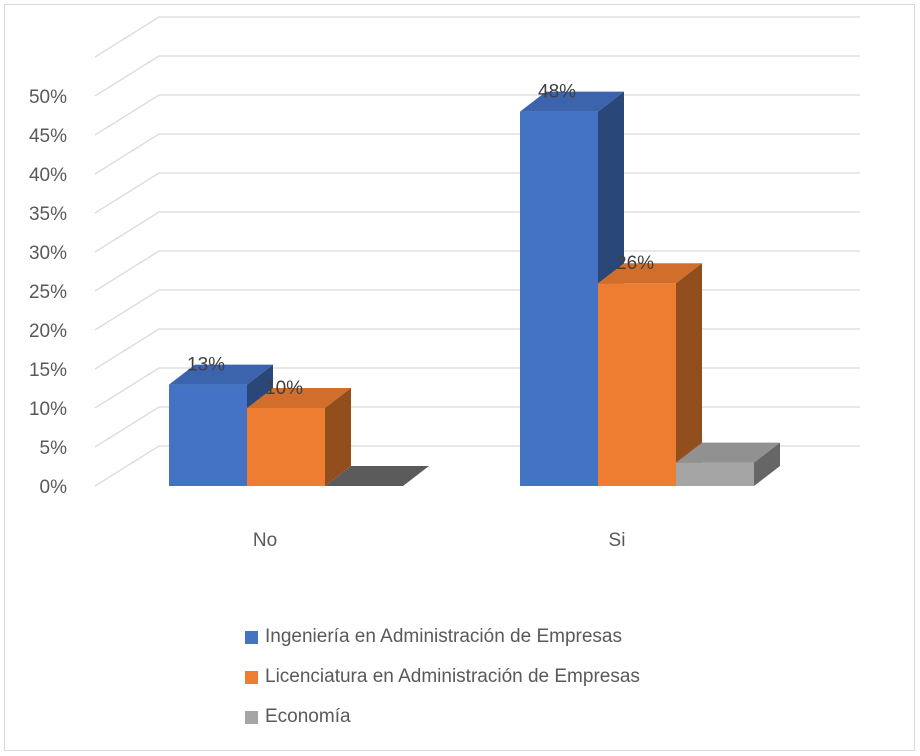 This screenshot has width=920, height=756. I want to click on y-tick-label: 15%, so click(48, 370).